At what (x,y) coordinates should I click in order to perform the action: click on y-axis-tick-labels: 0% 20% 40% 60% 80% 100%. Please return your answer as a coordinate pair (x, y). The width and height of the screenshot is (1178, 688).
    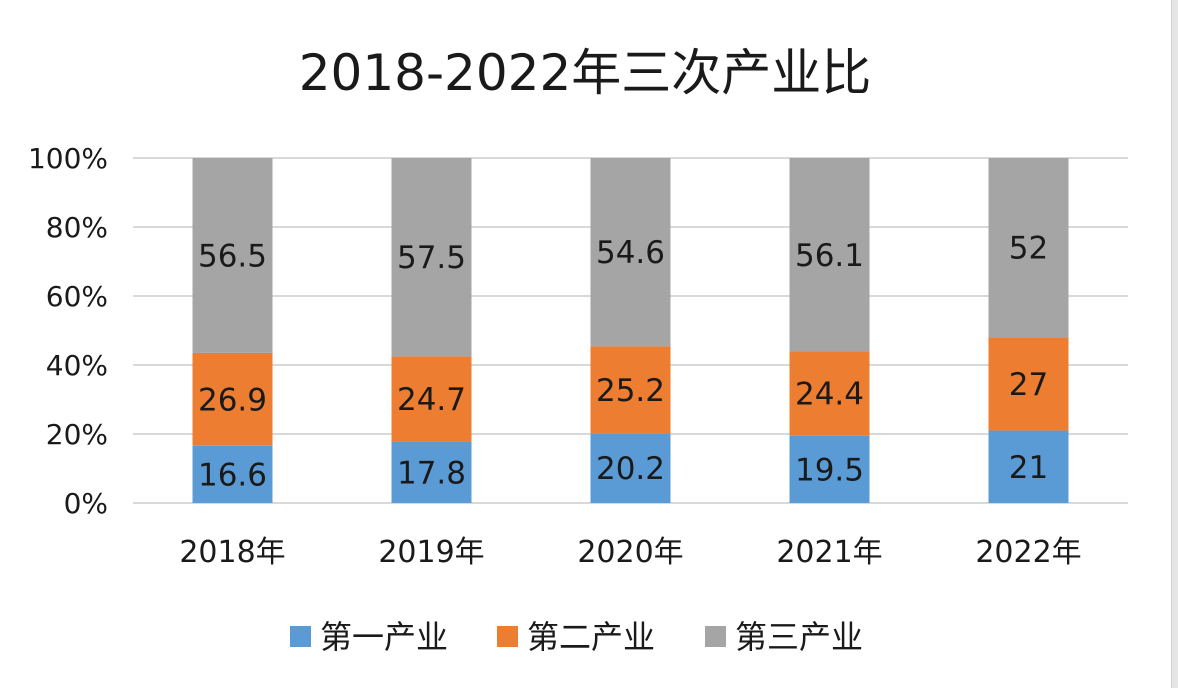
    Looking at the image, I should click on (68, 331).